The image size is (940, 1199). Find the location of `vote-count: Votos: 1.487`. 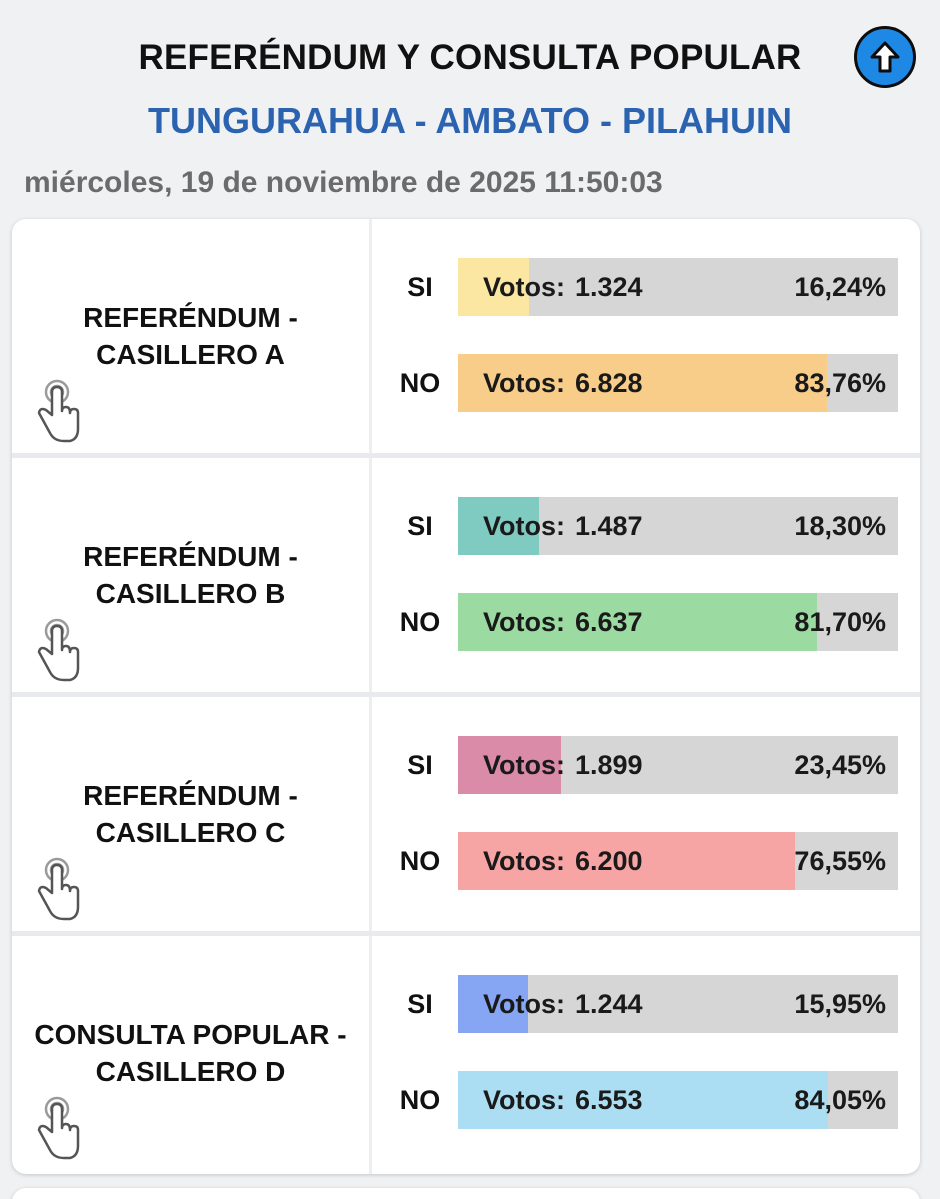

vote-count: Votos: 1.487 is located at coordinates (563, 526).